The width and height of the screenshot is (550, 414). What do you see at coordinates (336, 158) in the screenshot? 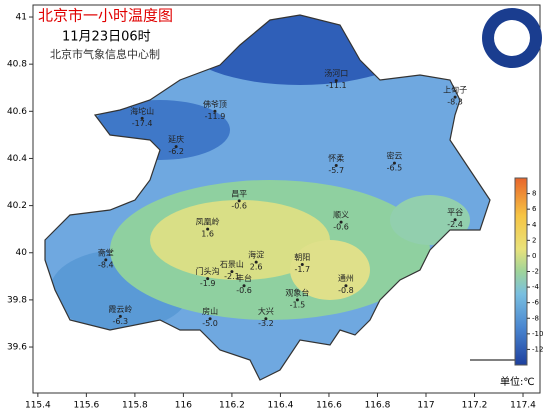
I see `station-name: 怀柔` at bounding box center [336, 158].